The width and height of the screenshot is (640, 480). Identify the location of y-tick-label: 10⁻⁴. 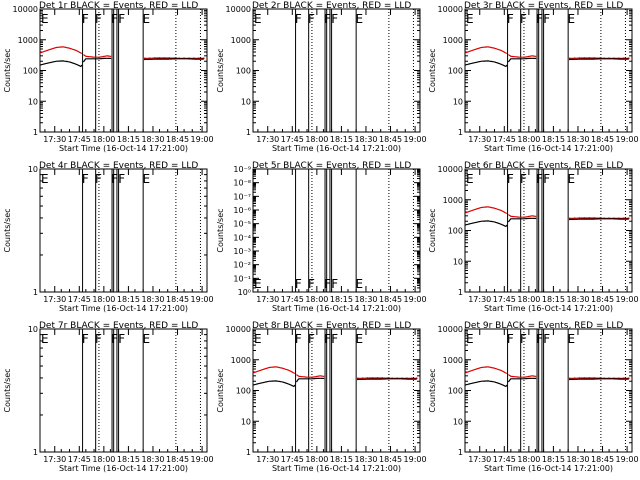
(242, 237).